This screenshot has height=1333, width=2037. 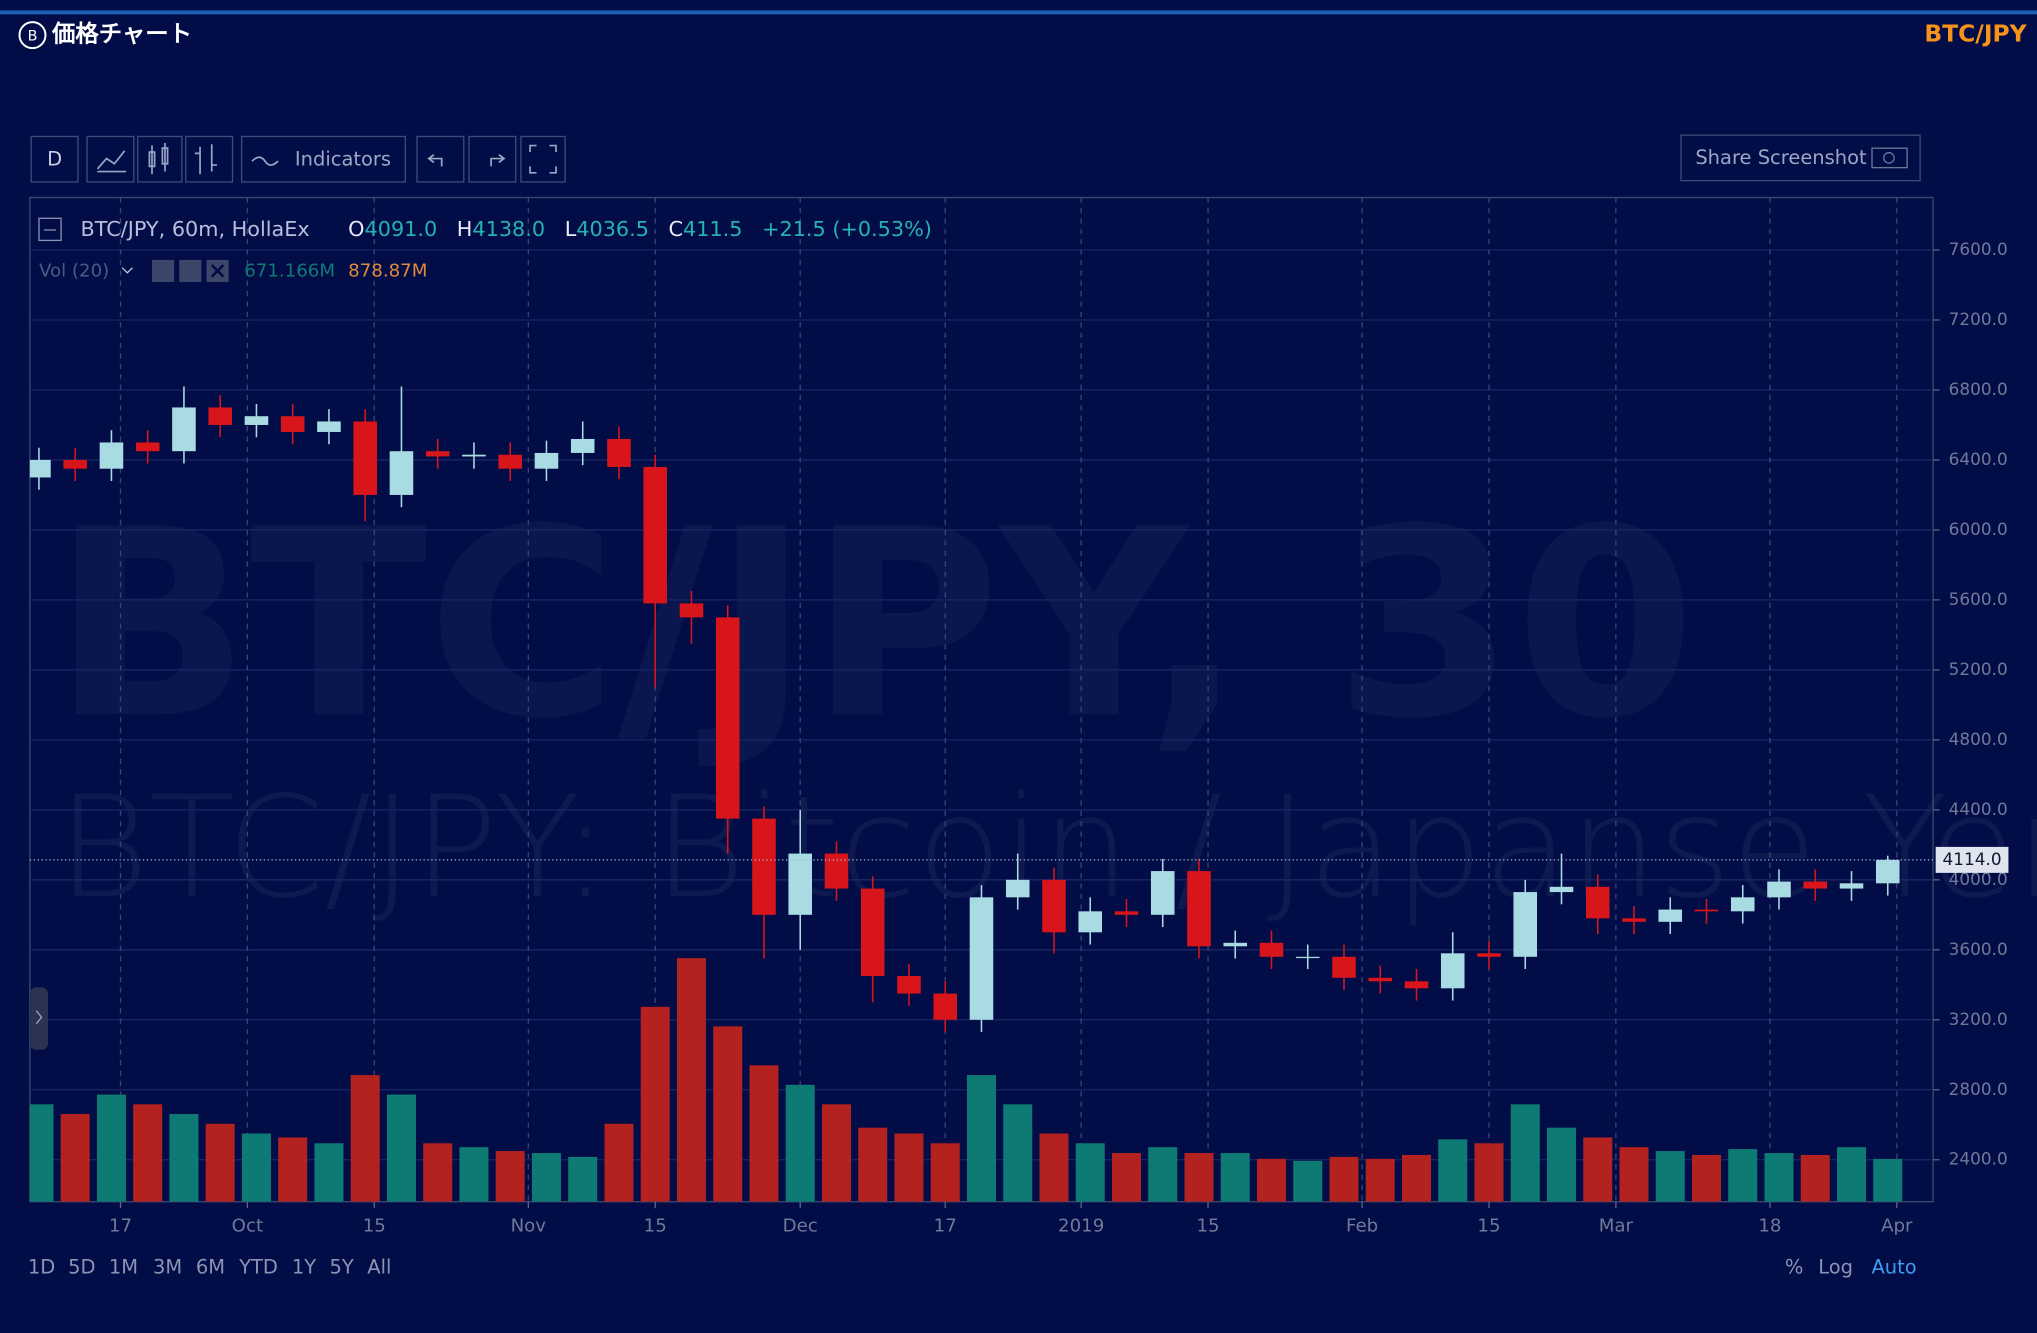 What do you see at coordinates (110, 159) in the screenshot?
I see `area-style-button` at bounding box center [110, 159].